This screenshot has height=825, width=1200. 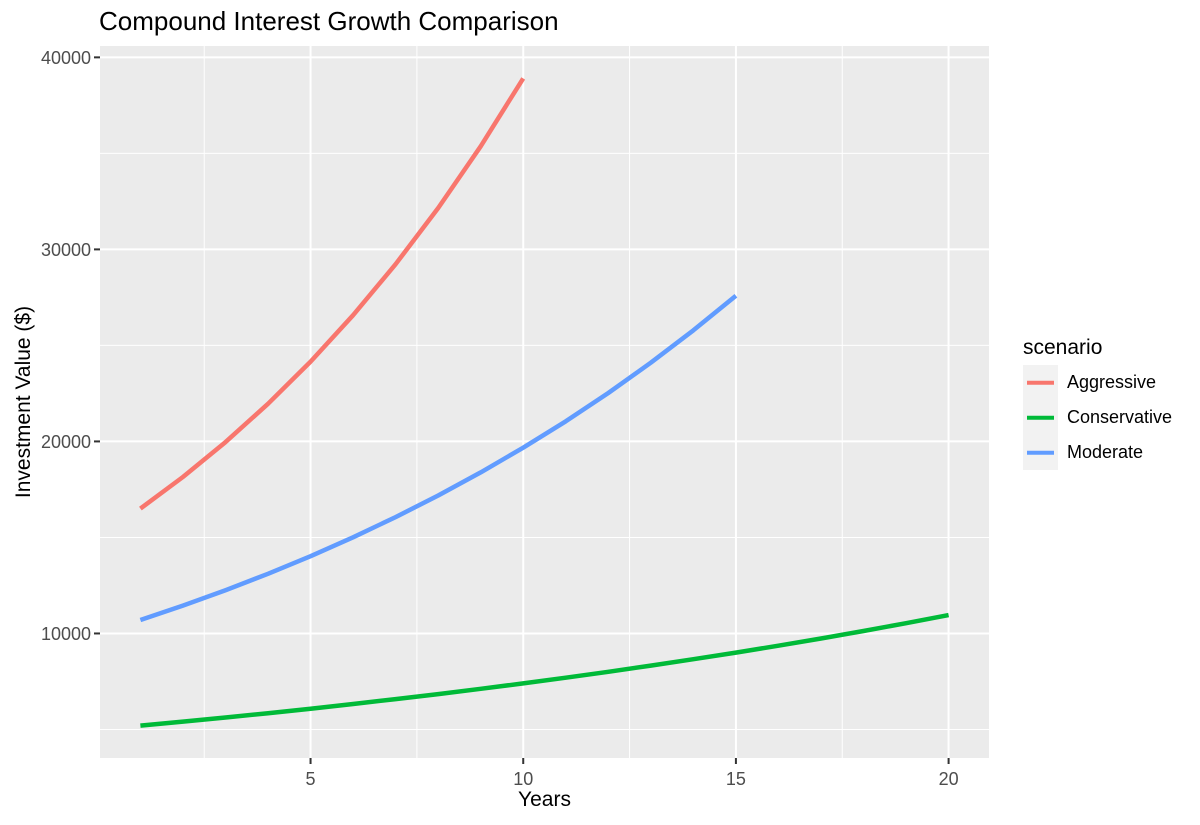 What do you see at coordinates (1120, 417) in the screenshot?
I see `legend-label: Conservative` at bounding box center [1120, 417].